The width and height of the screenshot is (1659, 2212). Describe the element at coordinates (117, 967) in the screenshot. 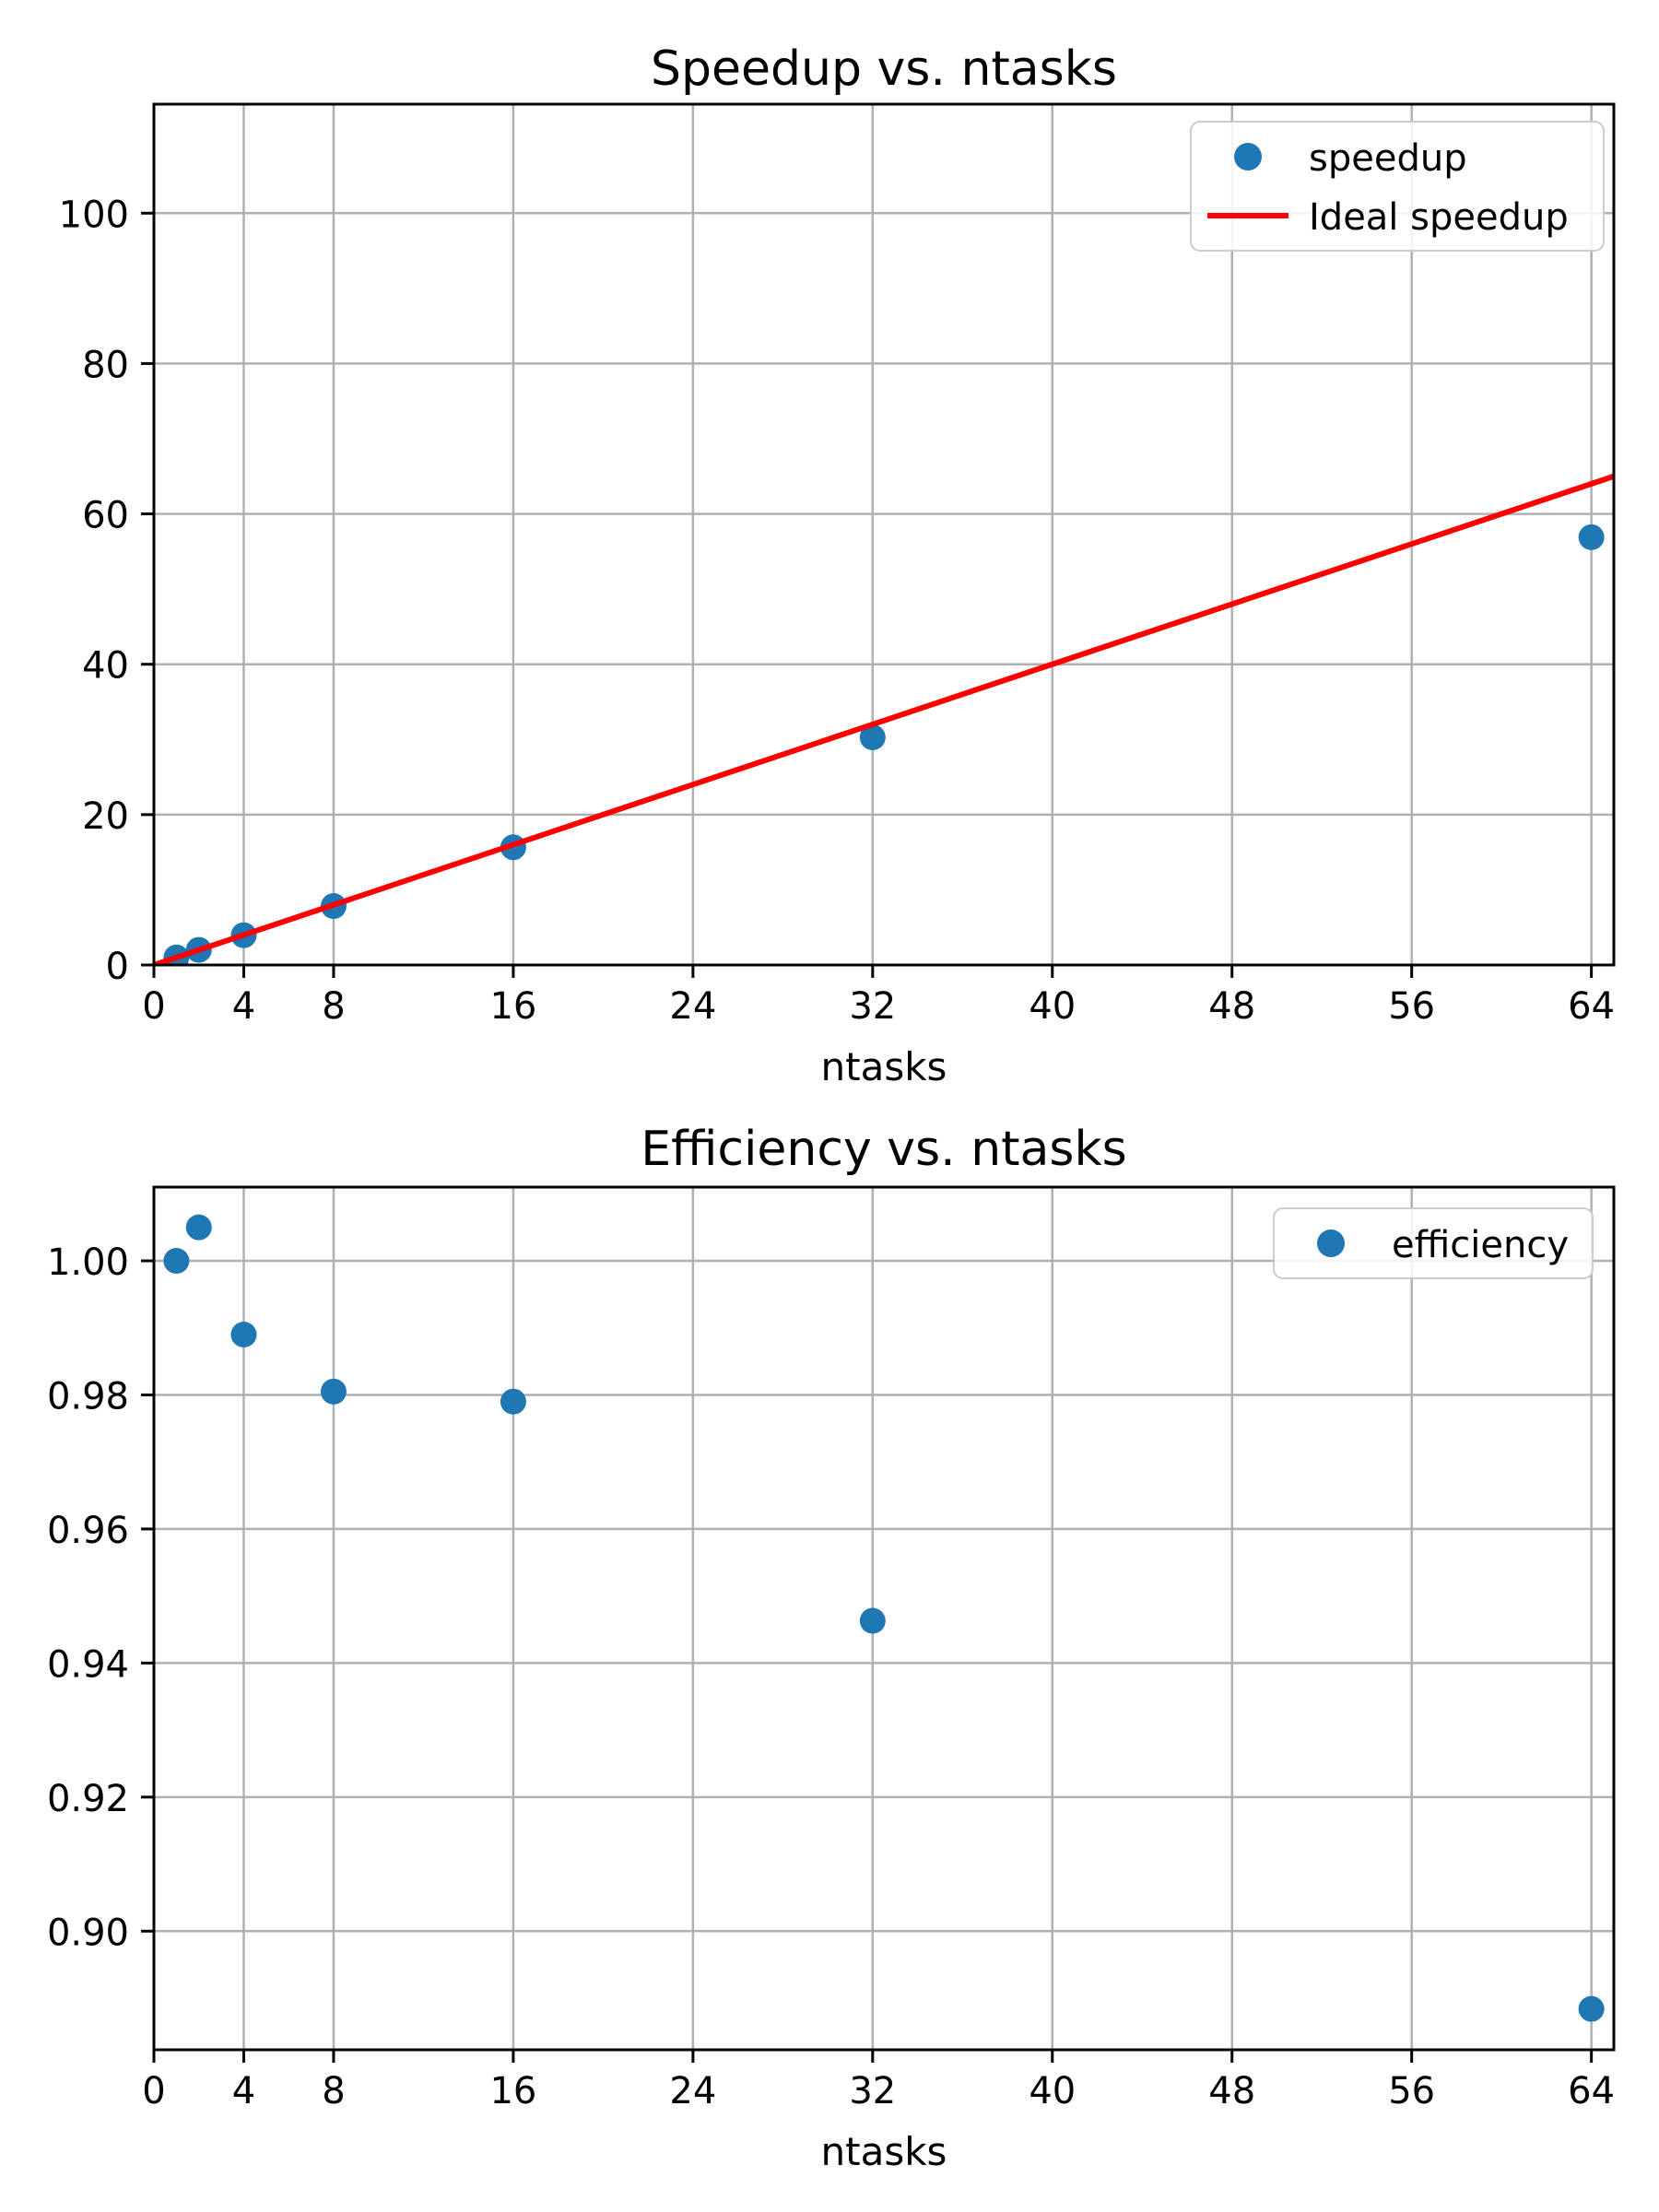

I see `y-tick-label: 0` at that location.